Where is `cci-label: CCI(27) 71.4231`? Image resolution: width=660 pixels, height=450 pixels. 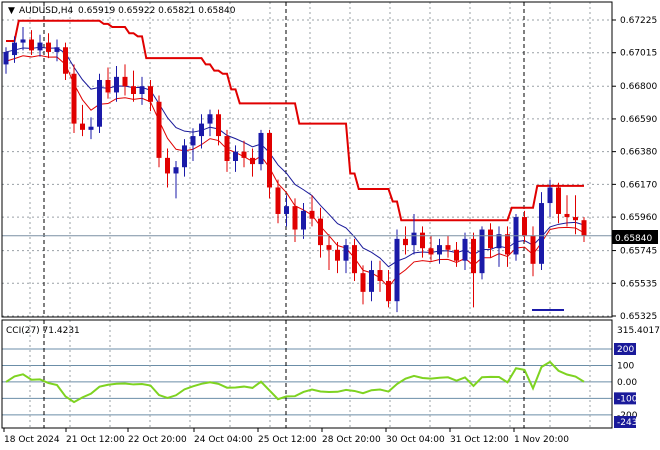
cci-label: CCI(27) 71.4231 is located at coordinates (43, 331).